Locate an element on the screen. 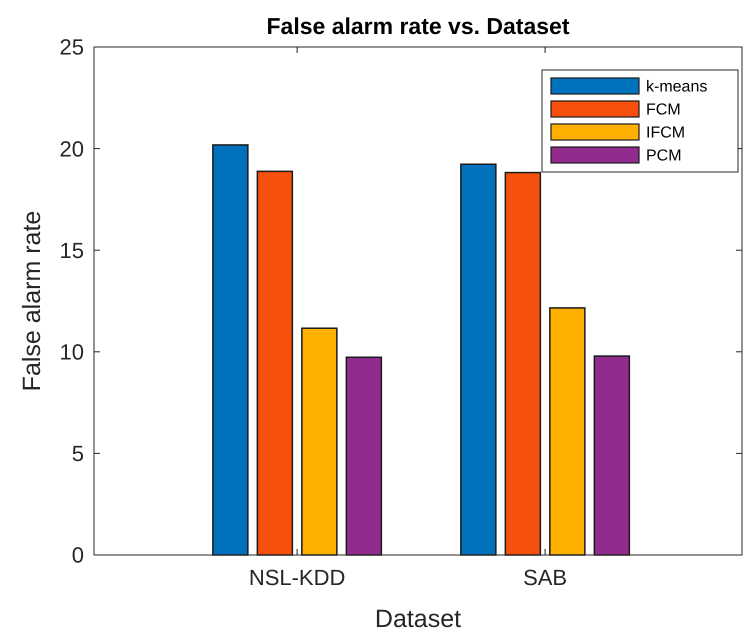 This screenshot has height=633, width=744. y-tick-label: 5 is located at coordinates (78, 453).